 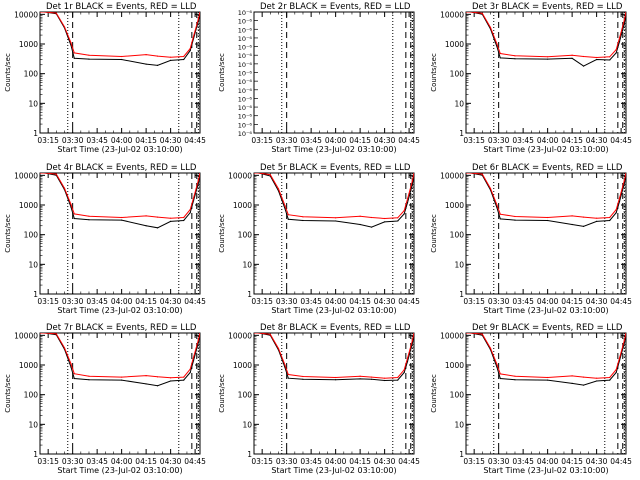 I want to click on x-tick-label: 04:15, so click(x=572, y=461).